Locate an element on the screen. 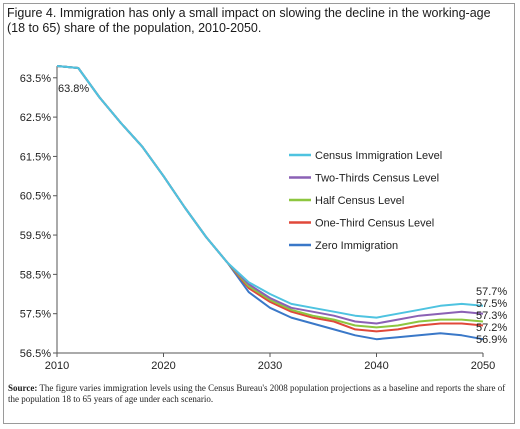  legend-entry: Zero Immigration is located at coordinates (343, 246).